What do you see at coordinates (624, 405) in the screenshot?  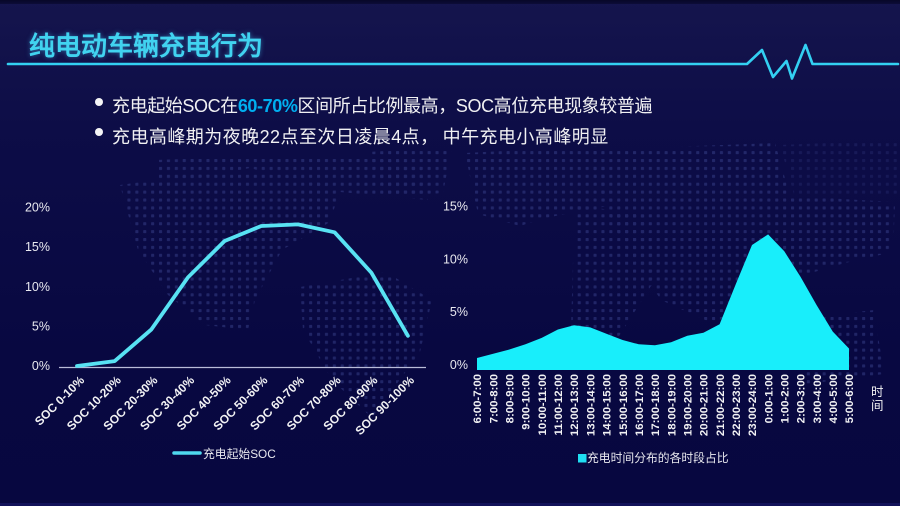 I see `svg-text: 15:00-16:00` at bounding box center [624, 405].